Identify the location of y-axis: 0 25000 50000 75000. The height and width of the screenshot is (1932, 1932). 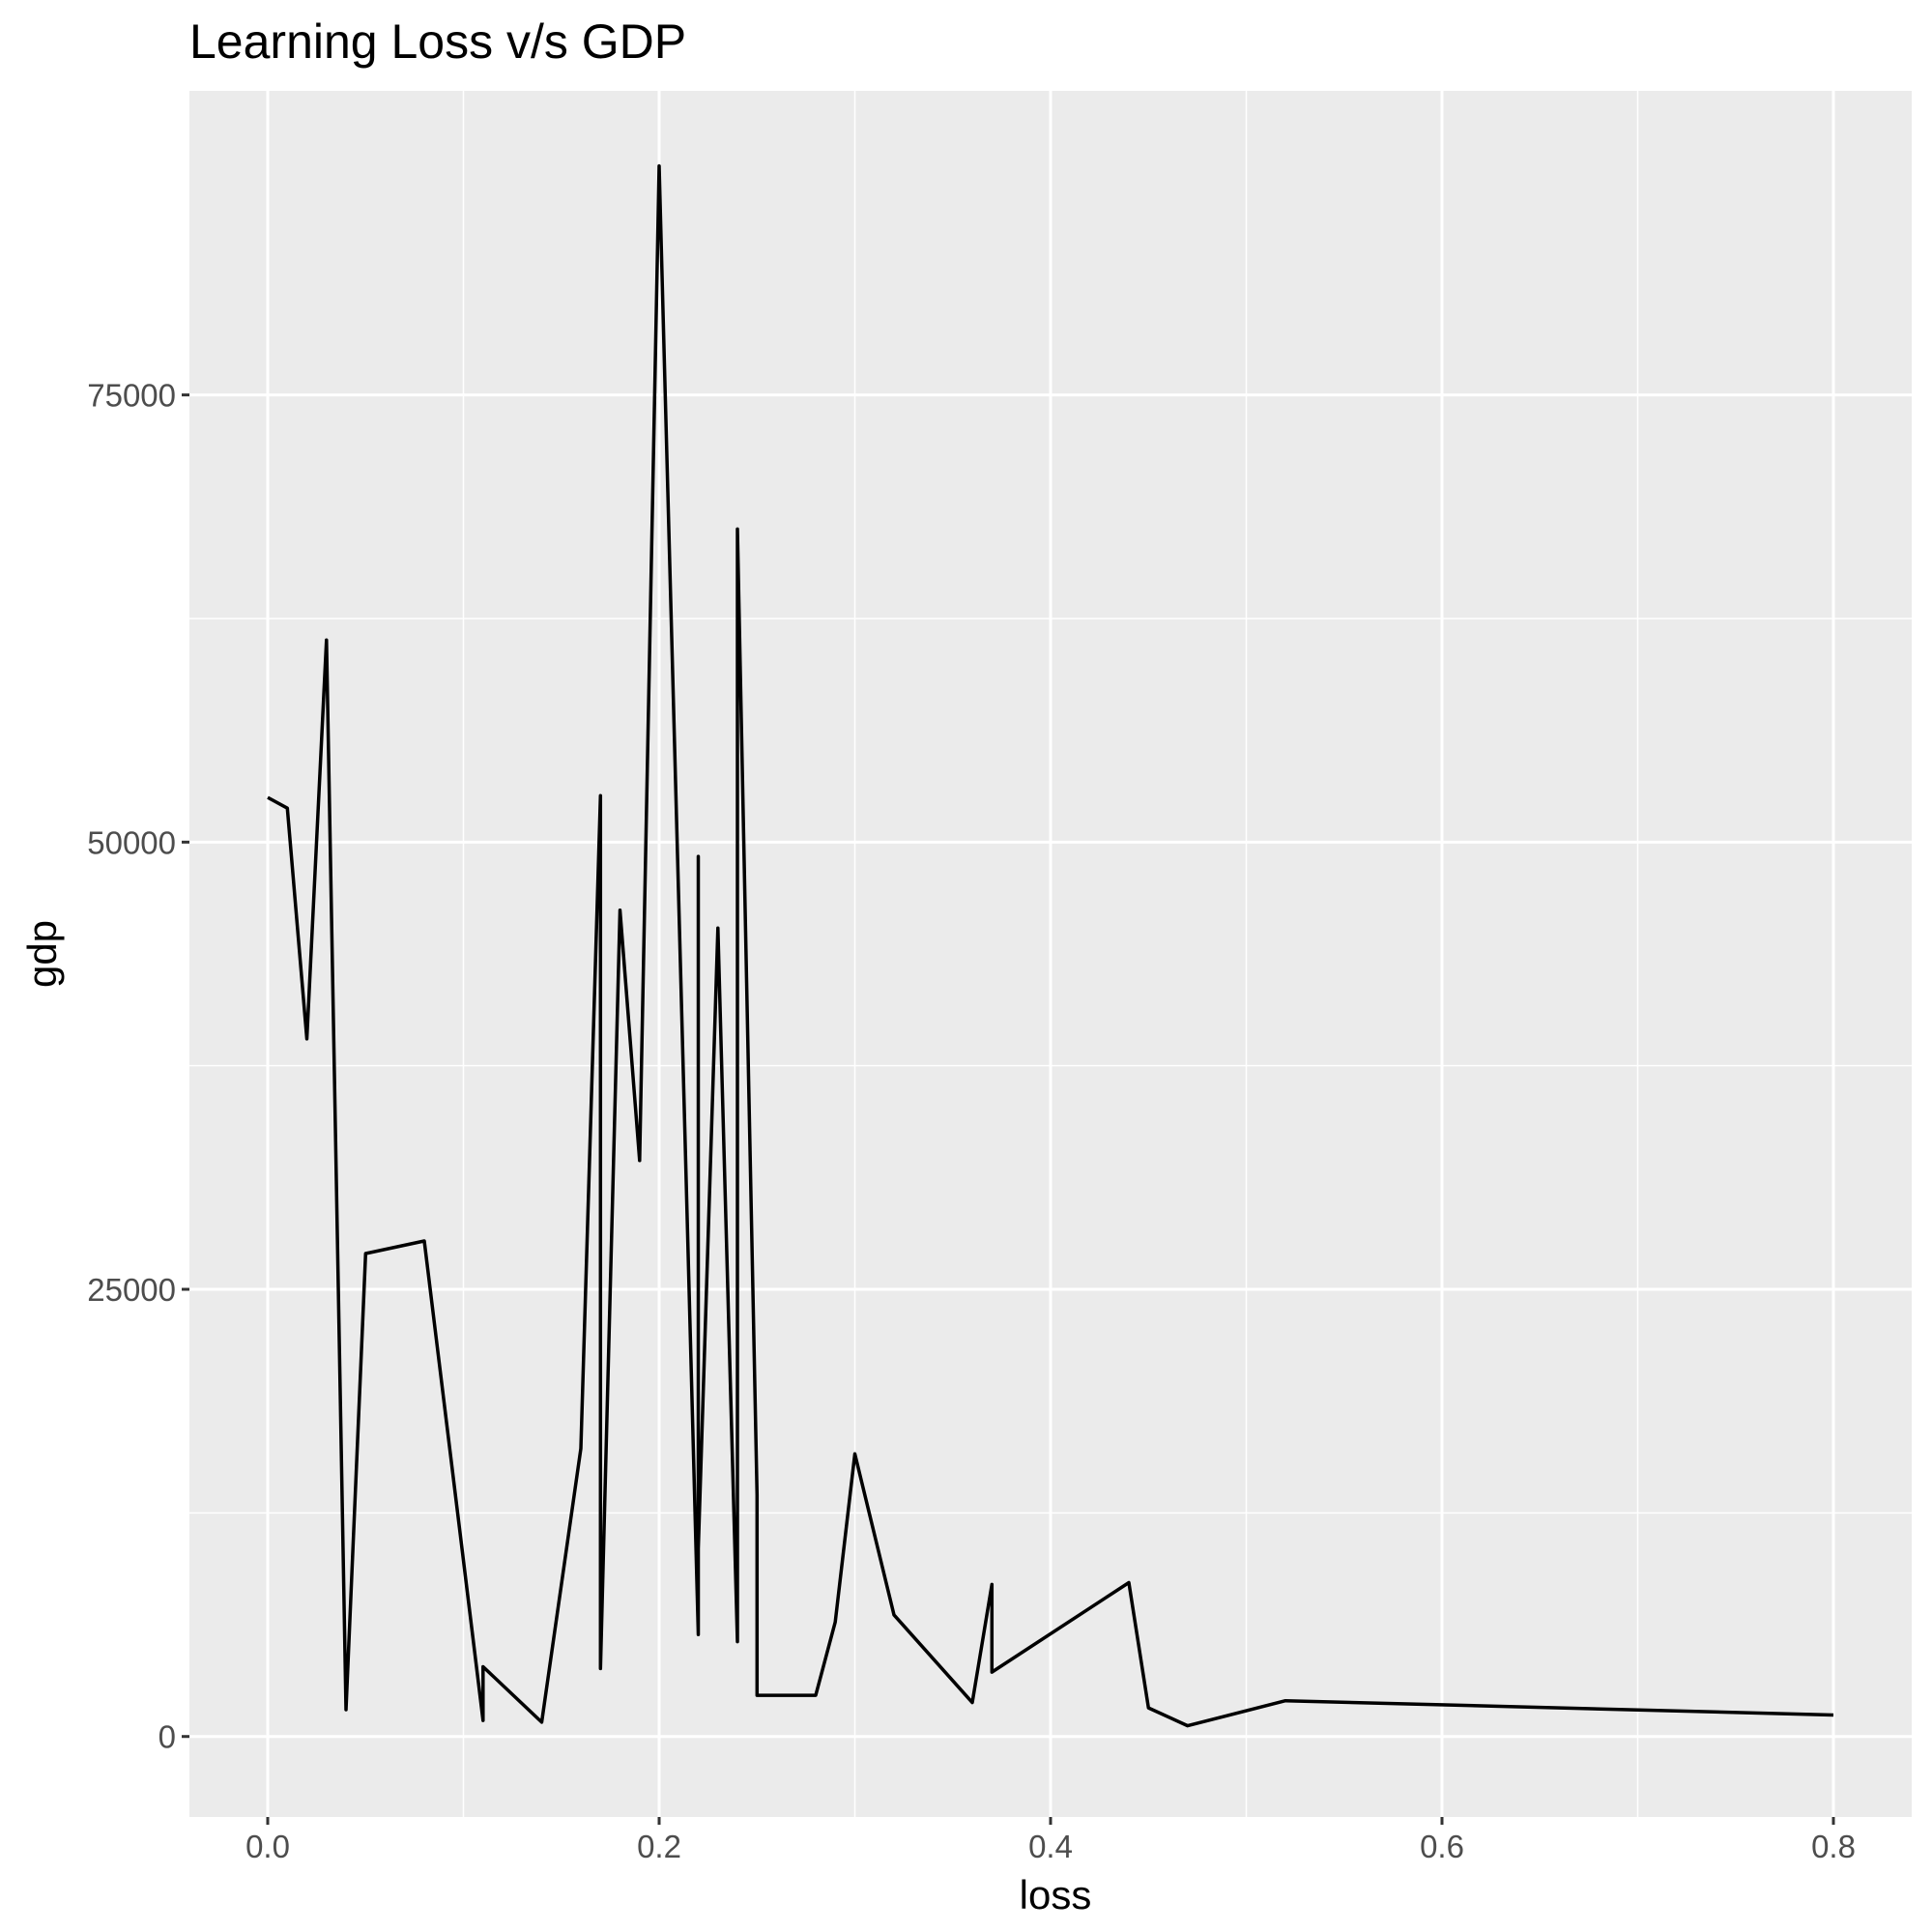
(138, 1066).